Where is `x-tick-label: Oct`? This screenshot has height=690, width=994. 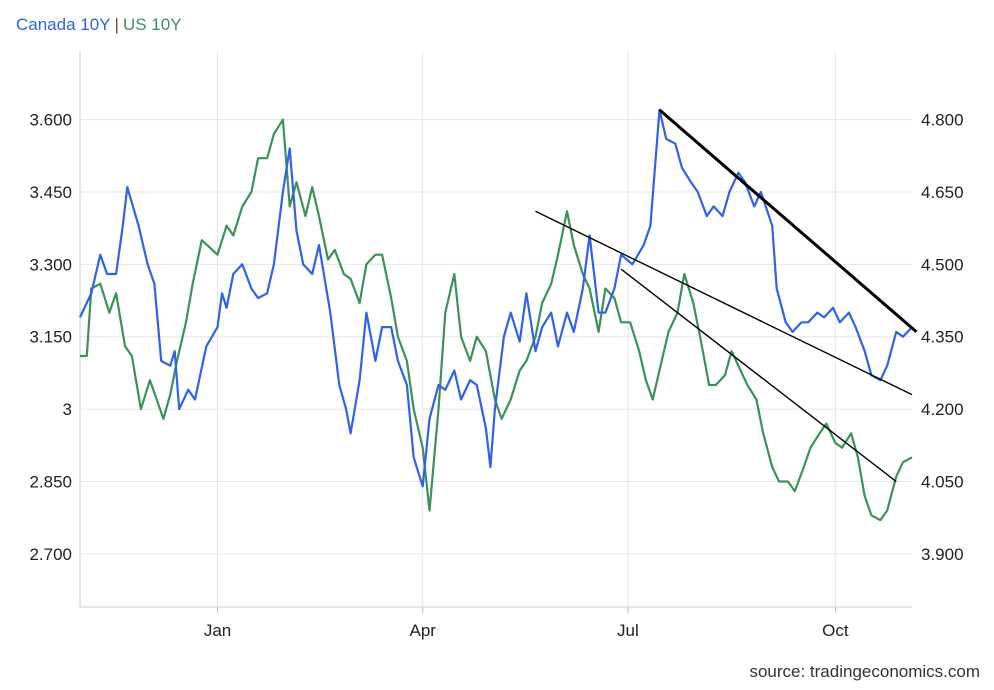 x-tick-label: Oct is located at coordinates (835, 630).